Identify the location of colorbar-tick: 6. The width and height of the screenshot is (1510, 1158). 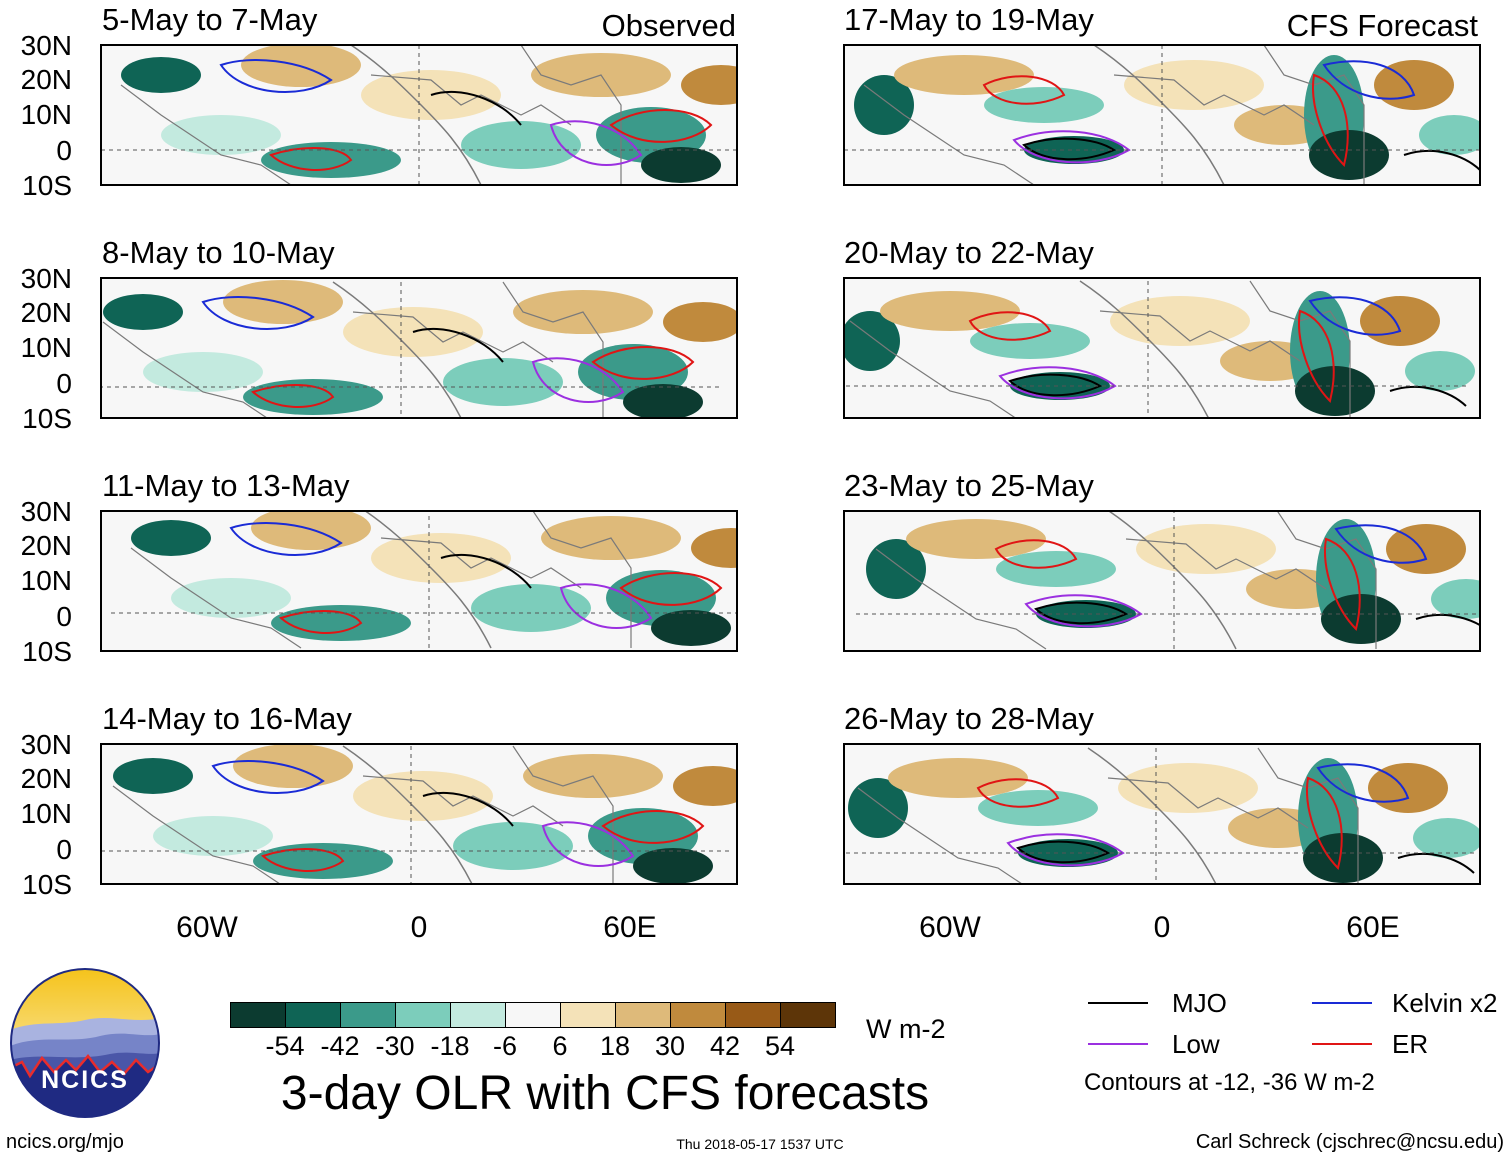
(560, 1046).